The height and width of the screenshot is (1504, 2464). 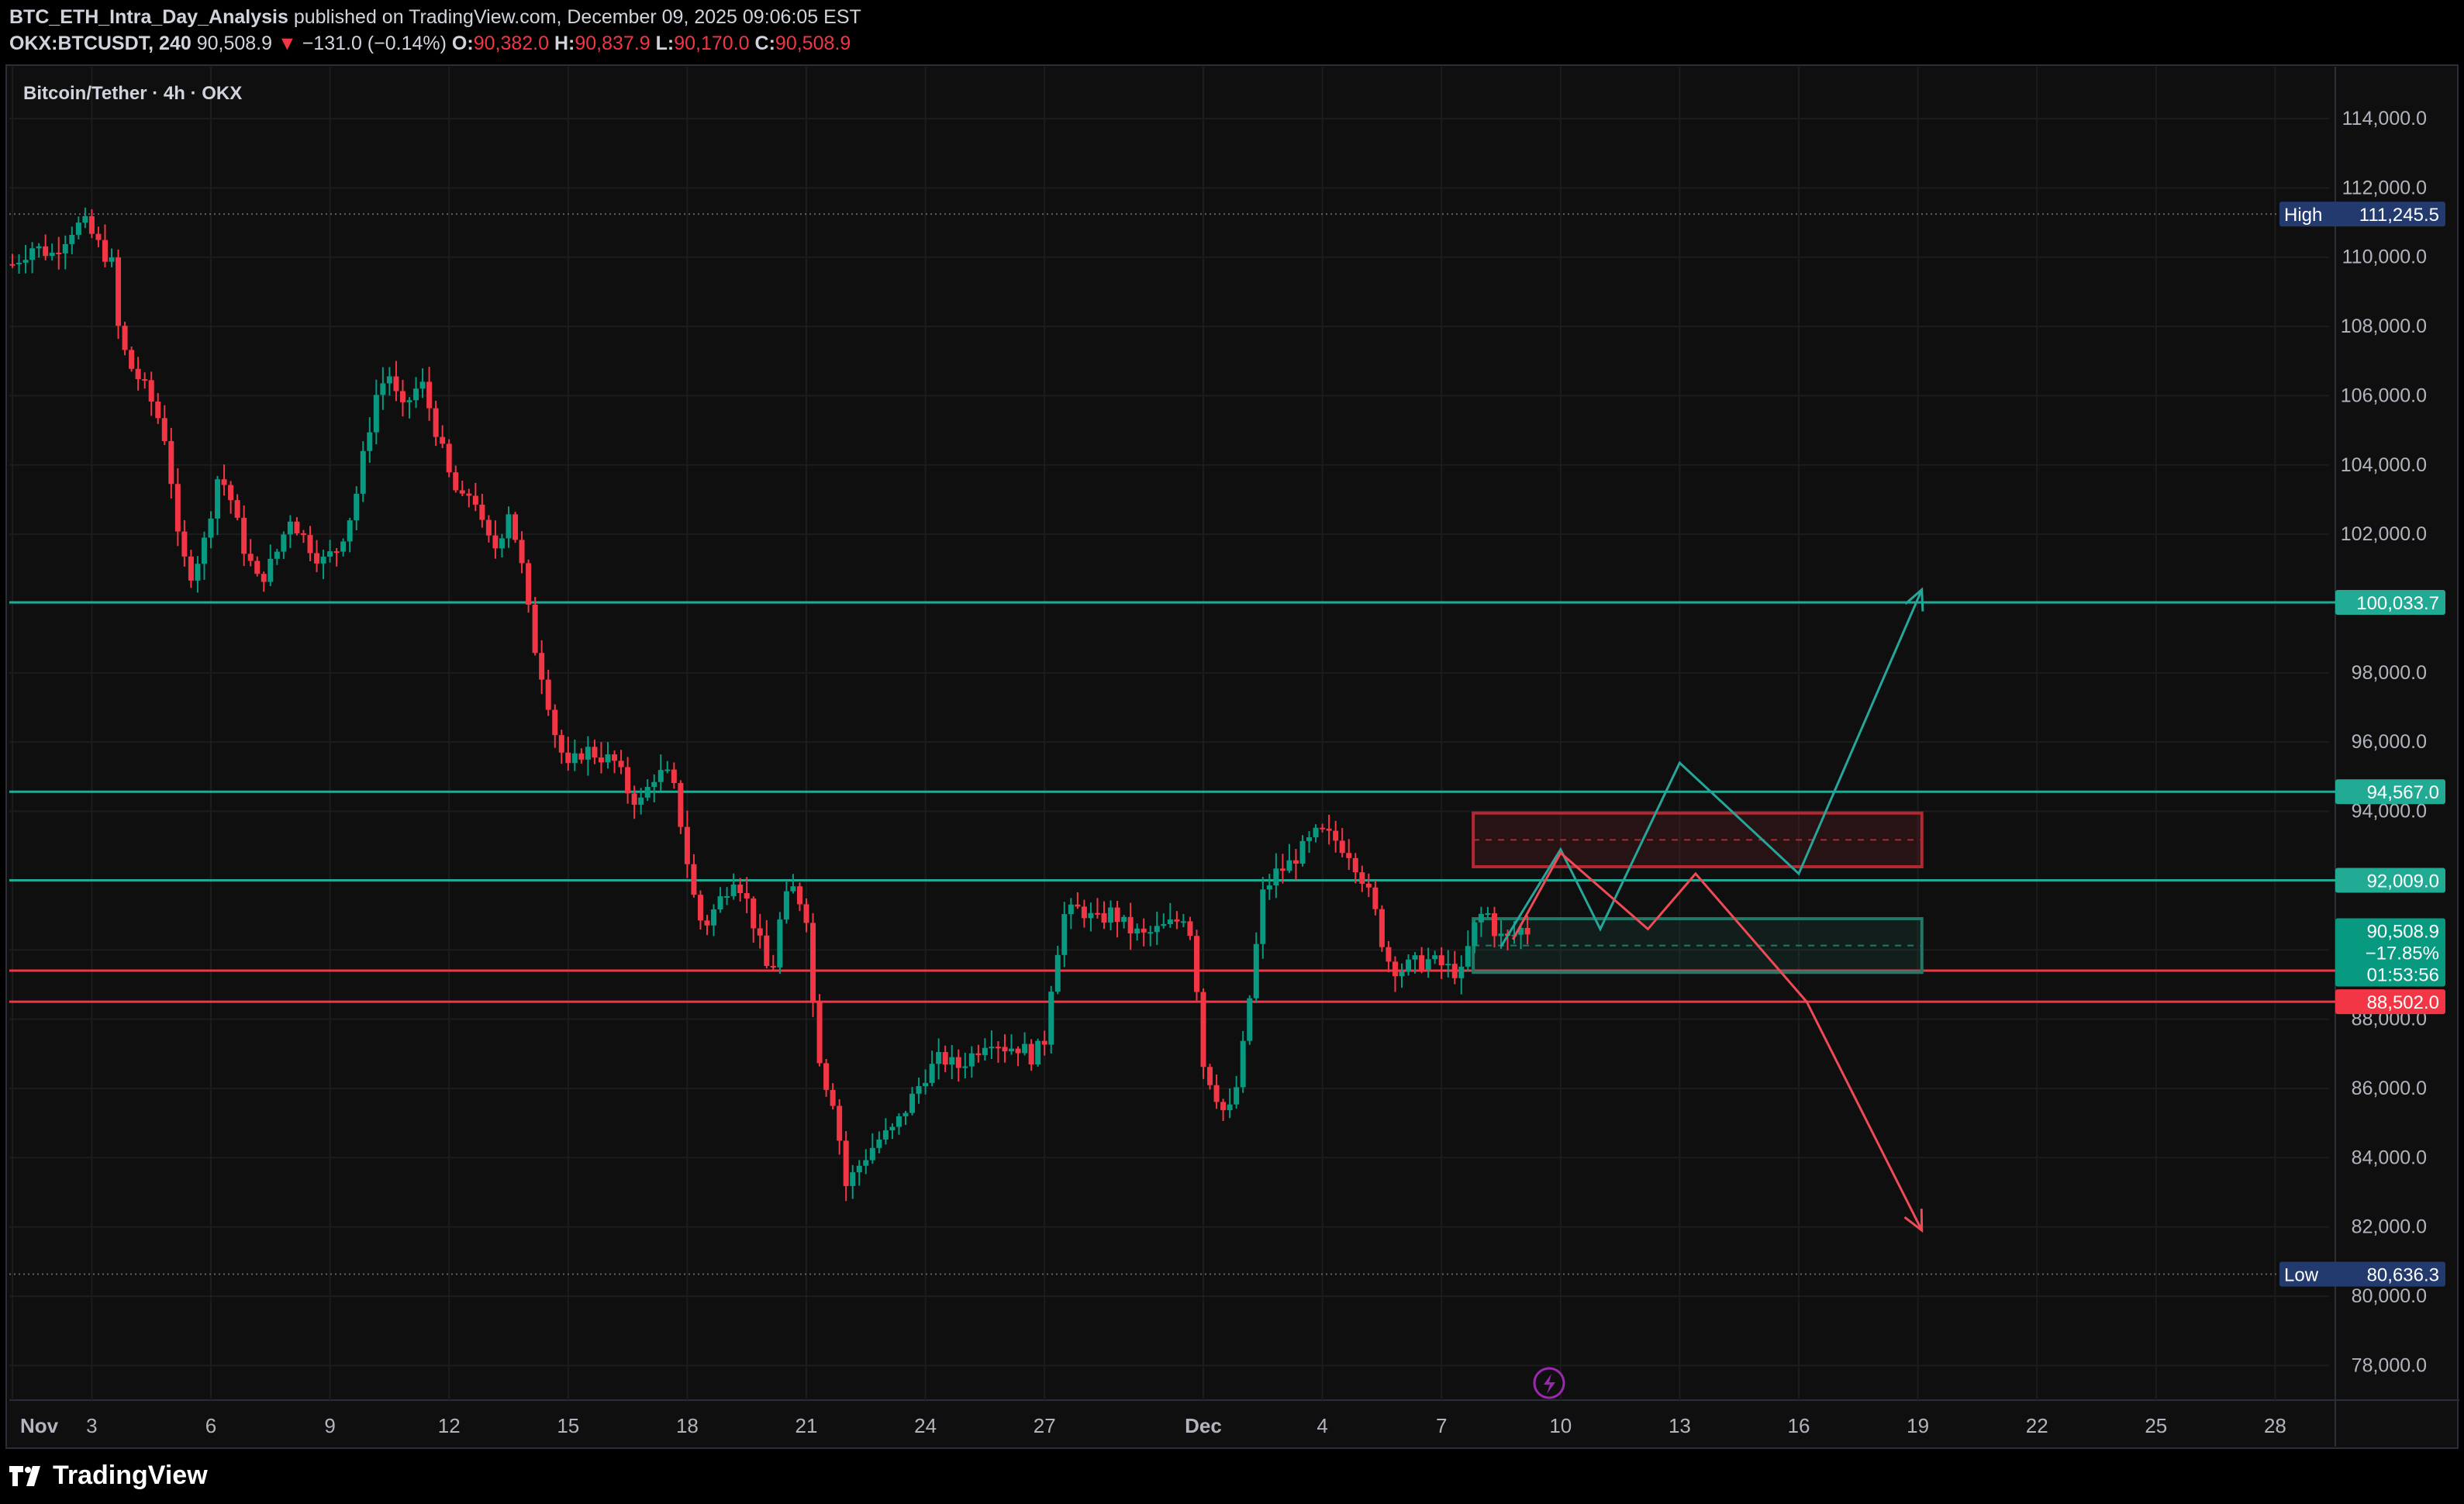 What do you see at coordinates (2389, 1296) in the screenshot?
I see `y-tick-label: 80,000.0` at bounding box center [2389, 1296].